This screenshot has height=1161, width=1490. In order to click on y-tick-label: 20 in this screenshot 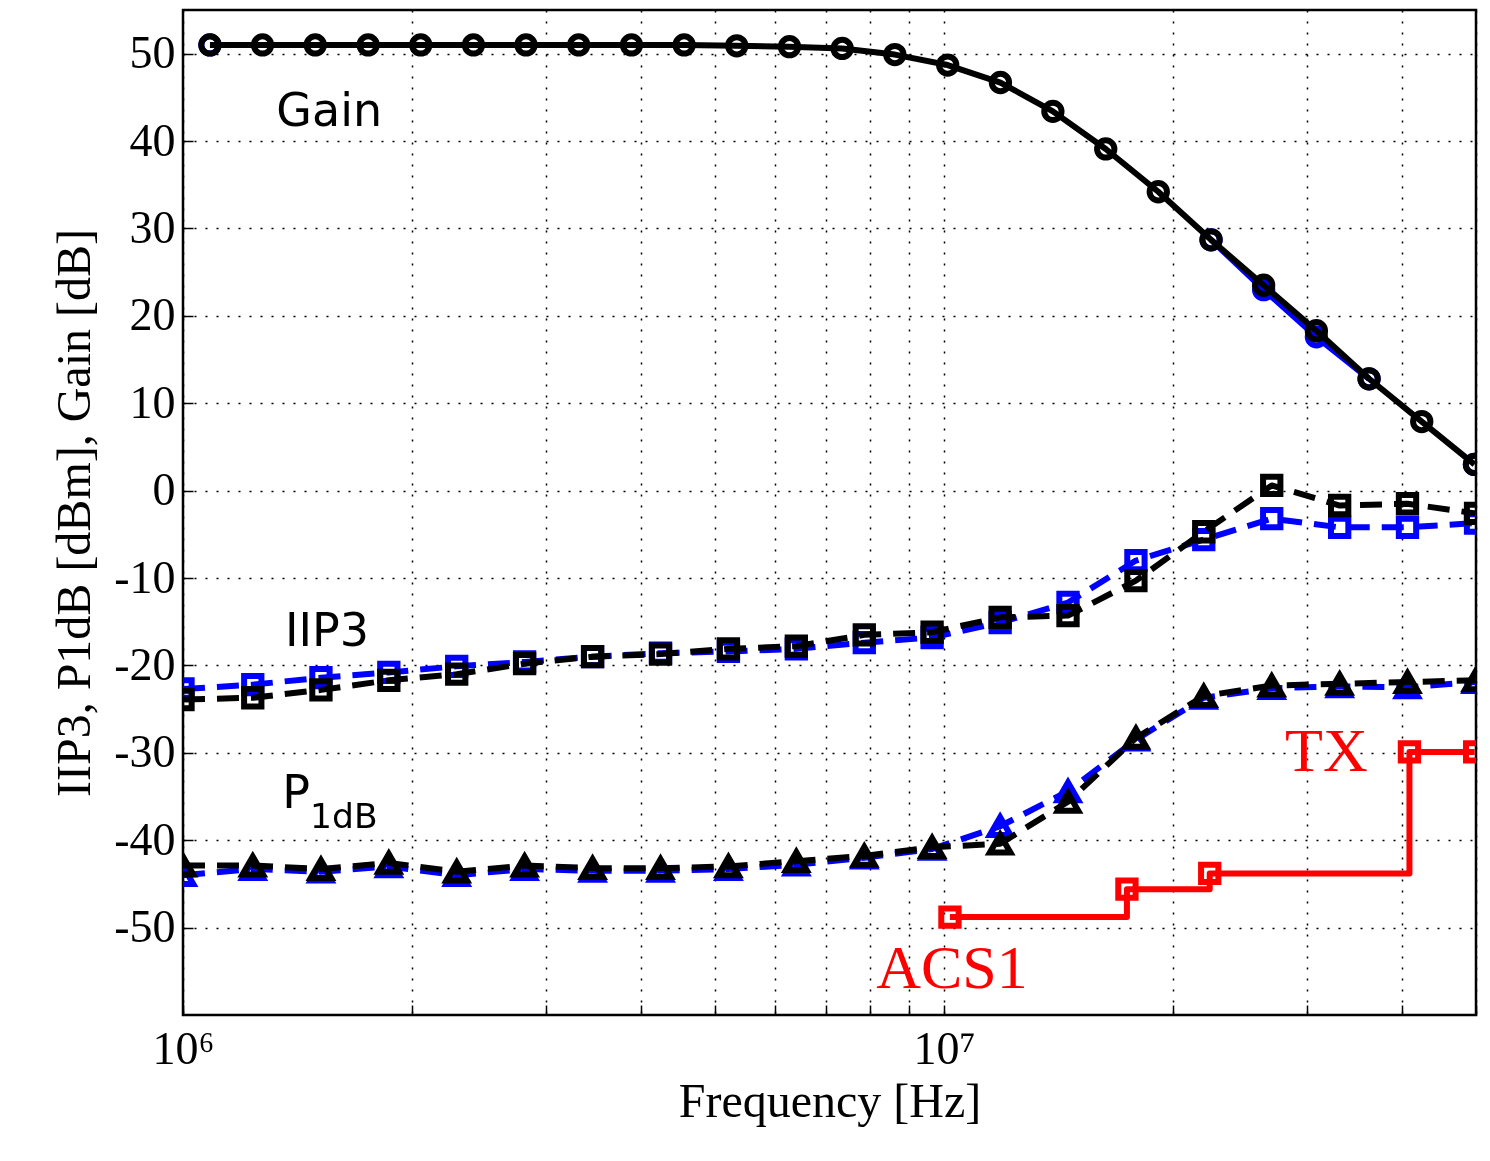, I will do `click(152, 315)`.